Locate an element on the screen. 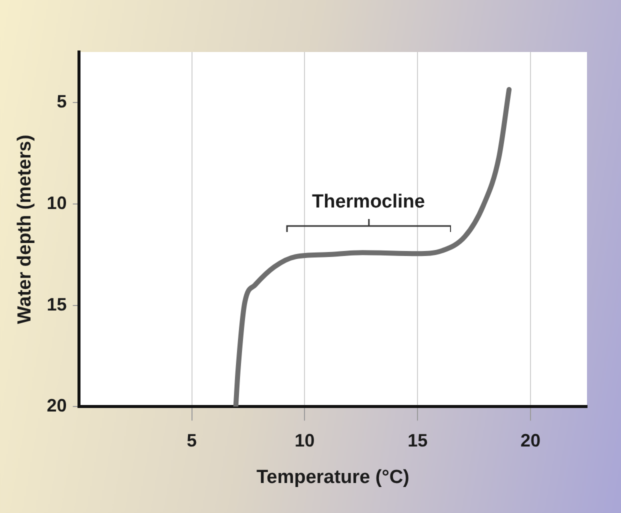 This screenshot has width=621, height=513. y-tick-label: 20 is located at coordinates (56, 406).